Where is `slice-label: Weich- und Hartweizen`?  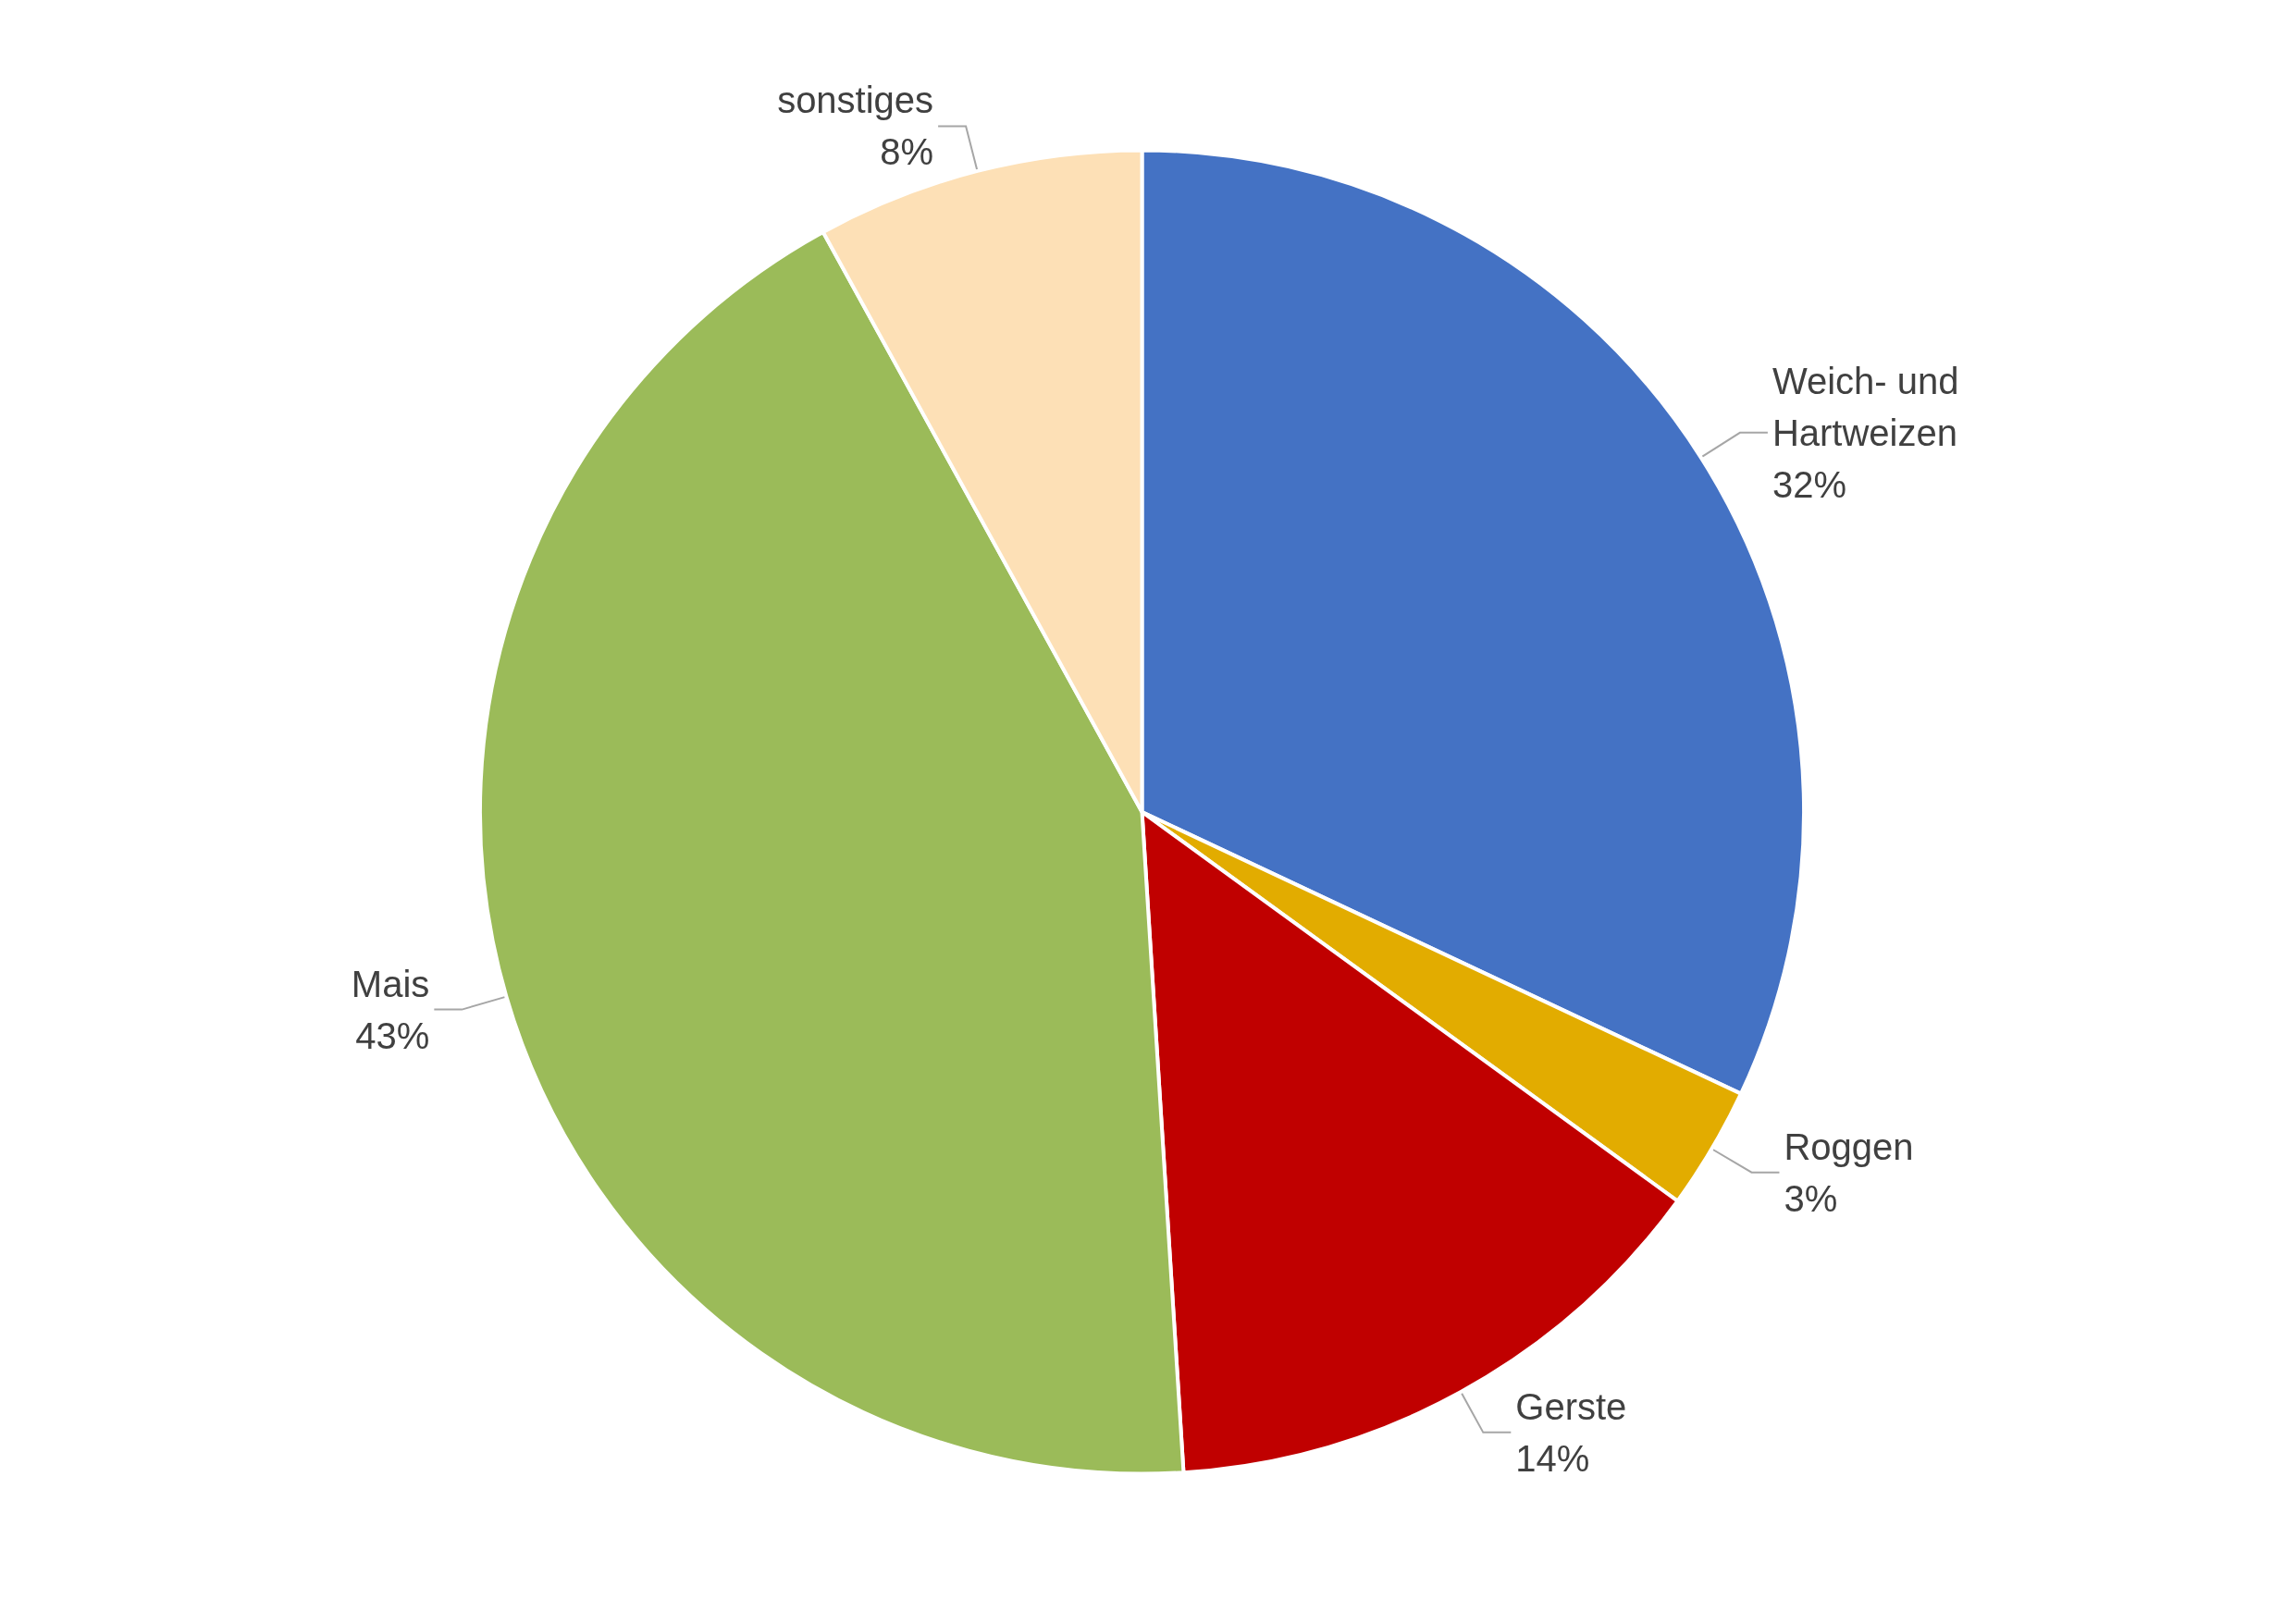
slice-label: Weich- und Hartweizen is located at coordinates (1870, 406).